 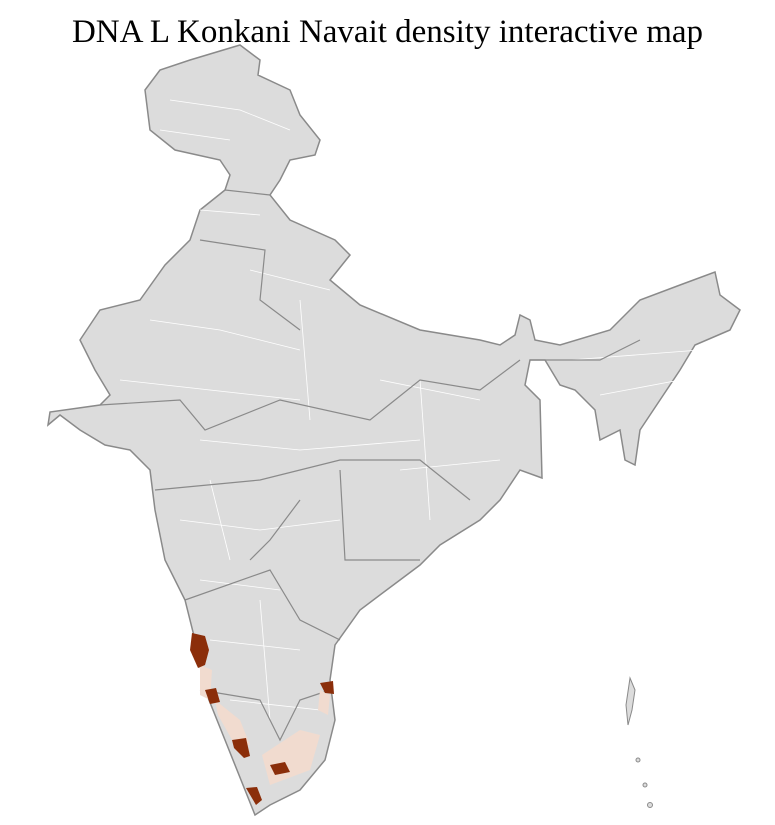 What do you see at coordinates (232, 722) in the screenshot?
I see `district-low-kerala` at bounding box center [232, 722].